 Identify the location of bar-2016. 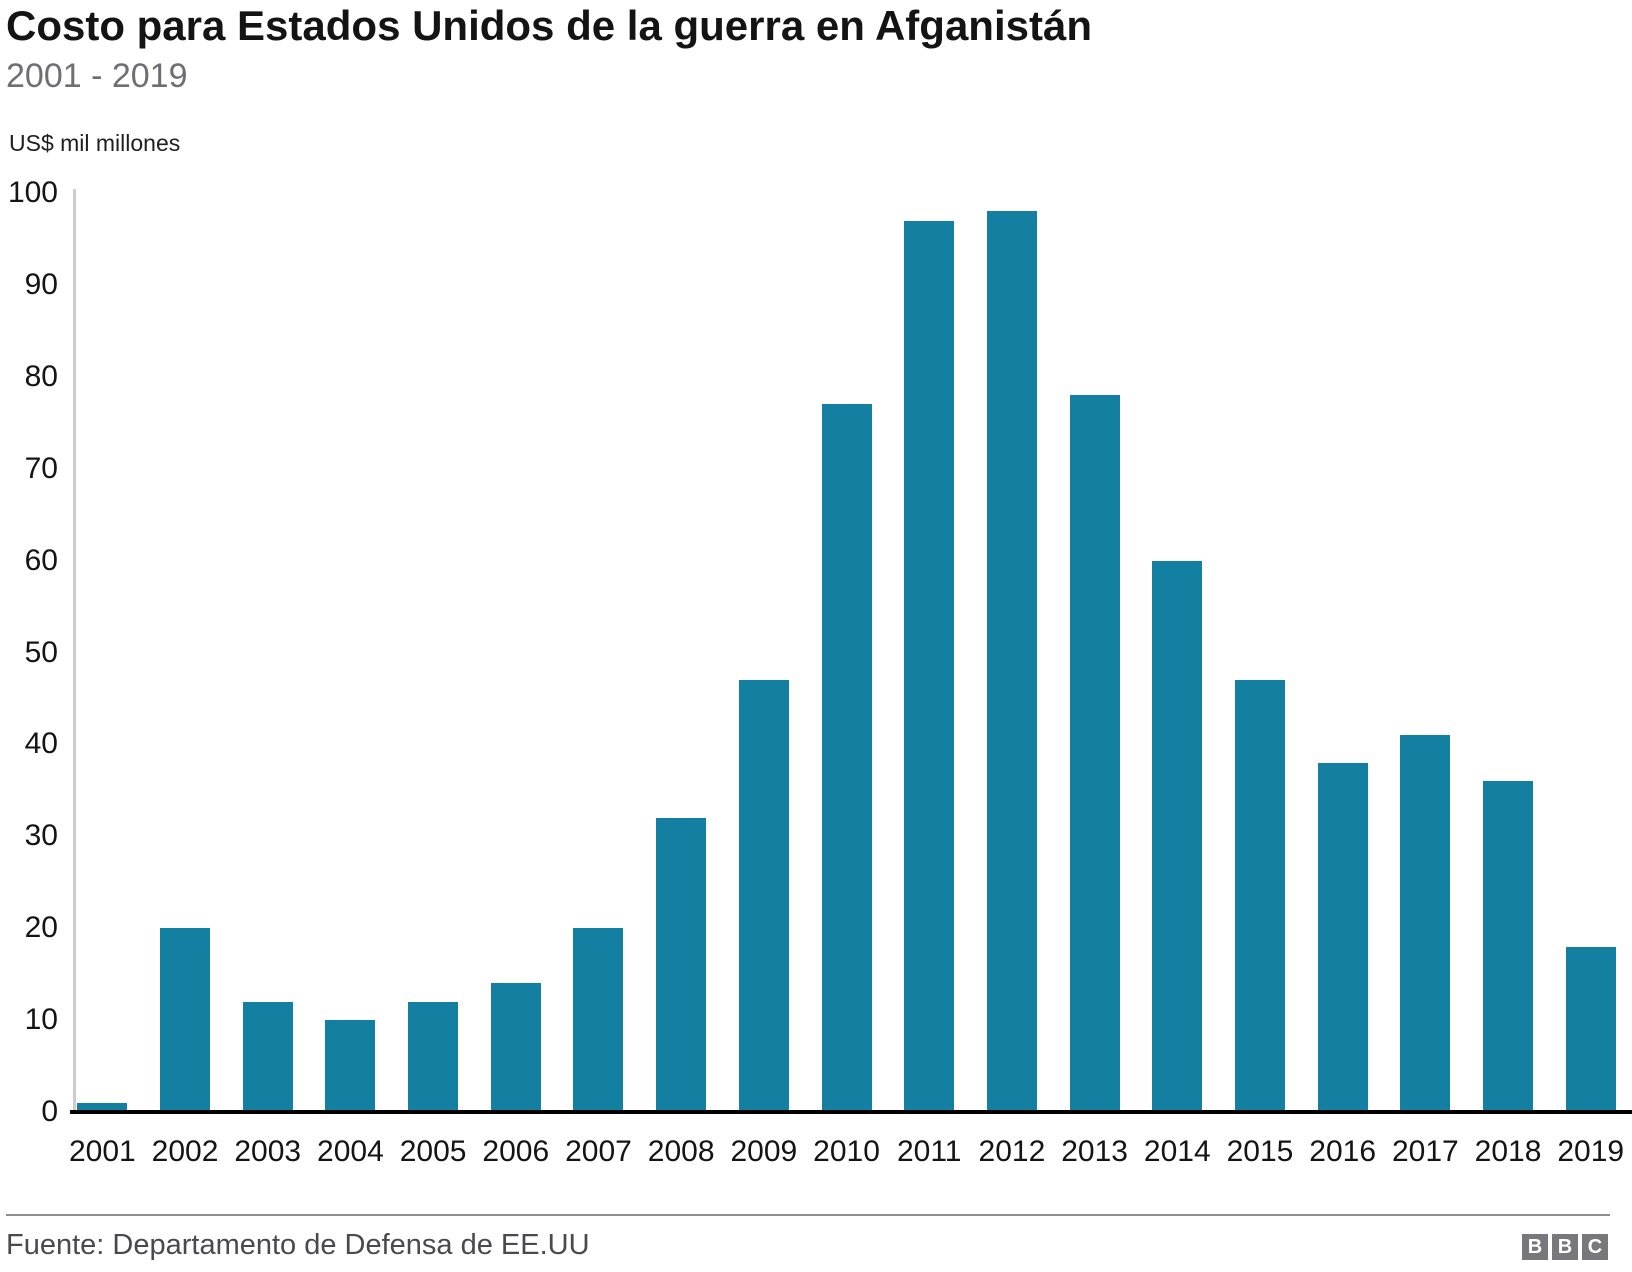
(1342, 937).